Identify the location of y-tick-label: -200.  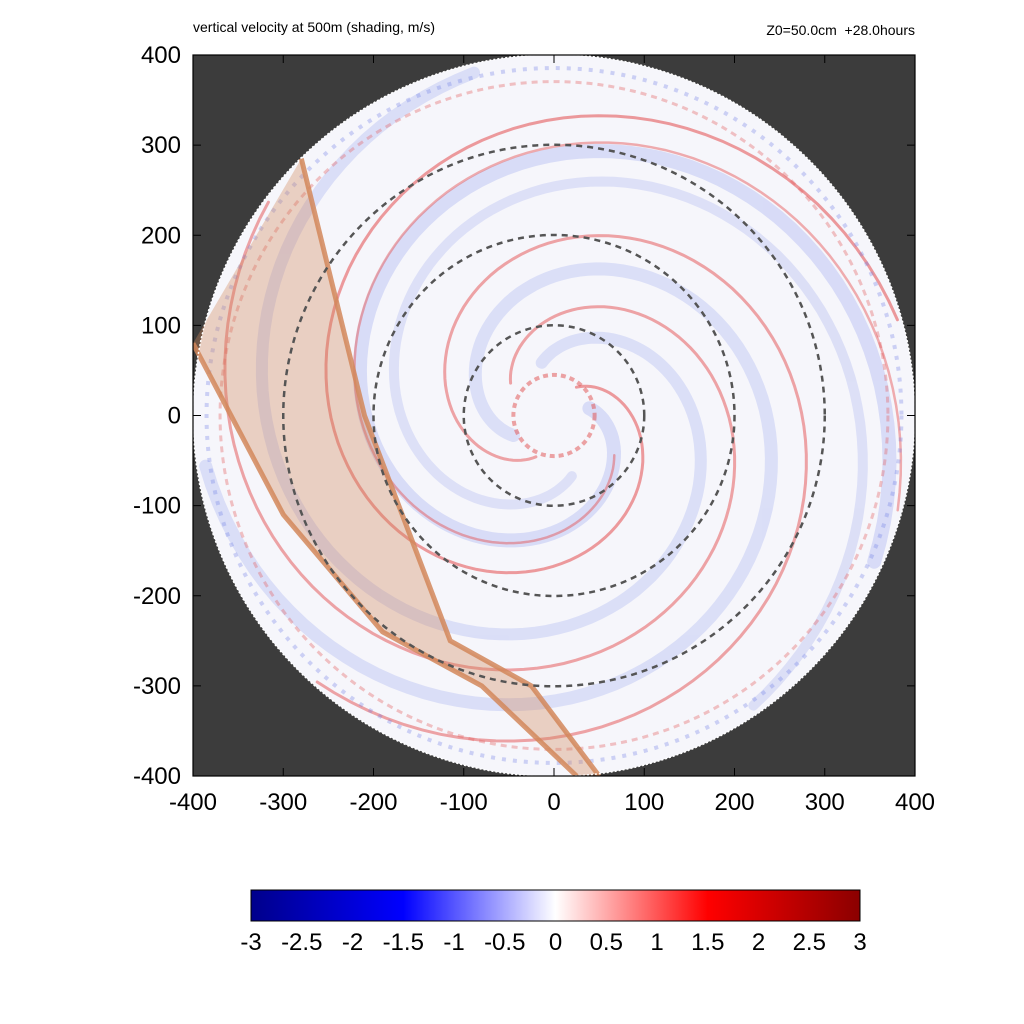
(157, 596).